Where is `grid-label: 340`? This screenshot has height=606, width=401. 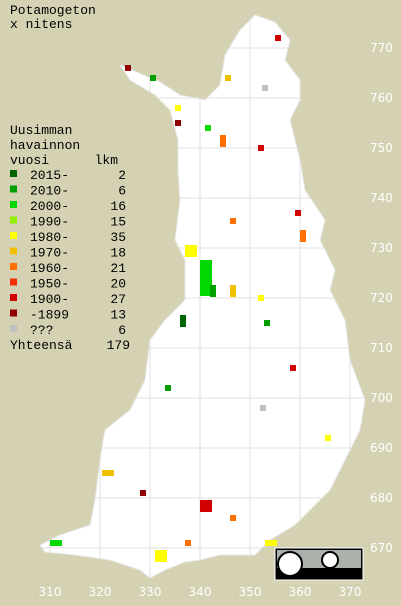 grid-label: 340 is located at coordinates (200, 592).